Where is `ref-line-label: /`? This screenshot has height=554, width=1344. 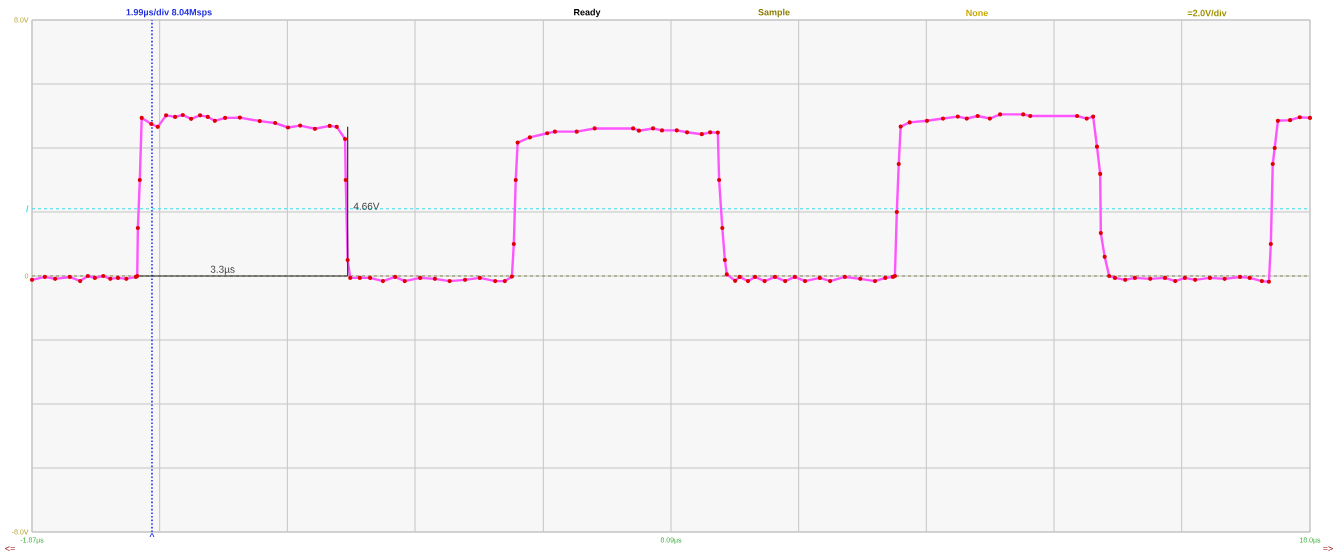 ref-line-label: / is located at coordinates (27, 209).